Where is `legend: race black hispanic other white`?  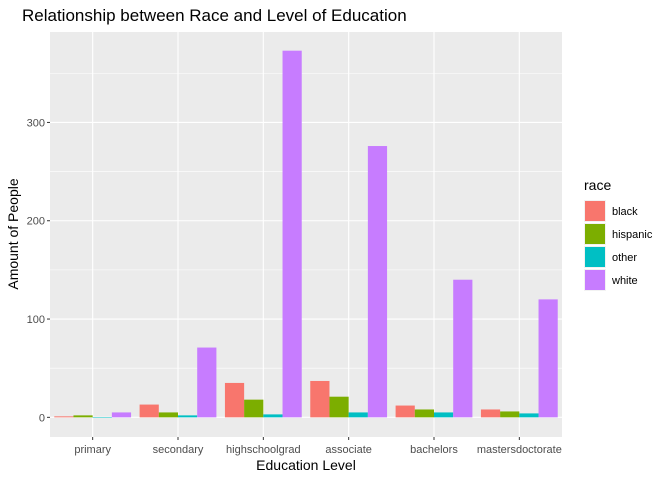 legend: race black hispanic other white is located at coordinates (618, 234).